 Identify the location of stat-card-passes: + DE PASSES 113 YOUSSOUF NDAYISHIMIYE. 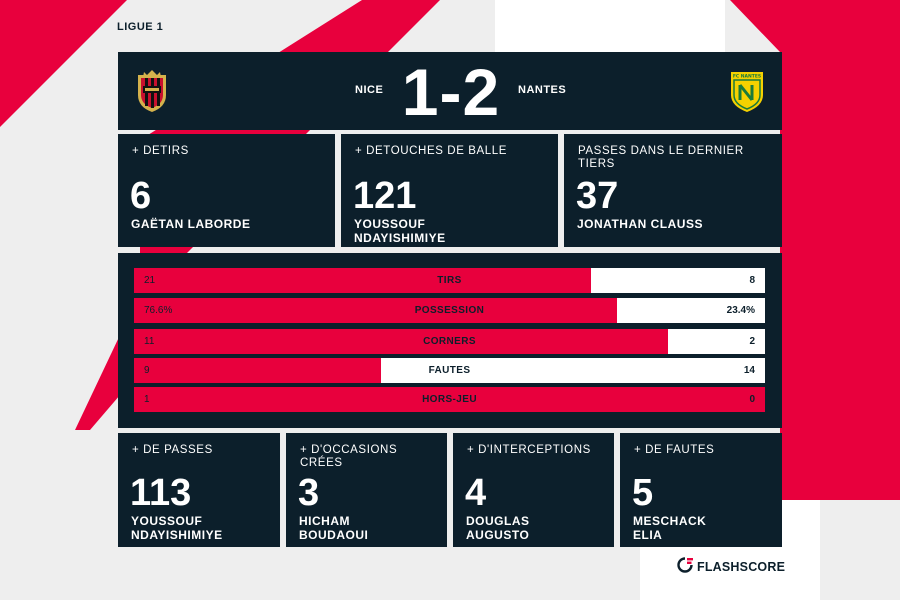
(199, 490).